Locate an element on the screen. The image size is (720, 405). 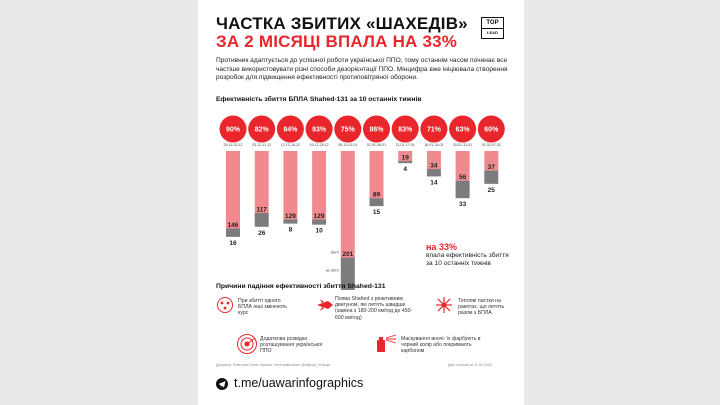
date-tick-label: 11.01-17.01 is located at coordinates (405, 145).